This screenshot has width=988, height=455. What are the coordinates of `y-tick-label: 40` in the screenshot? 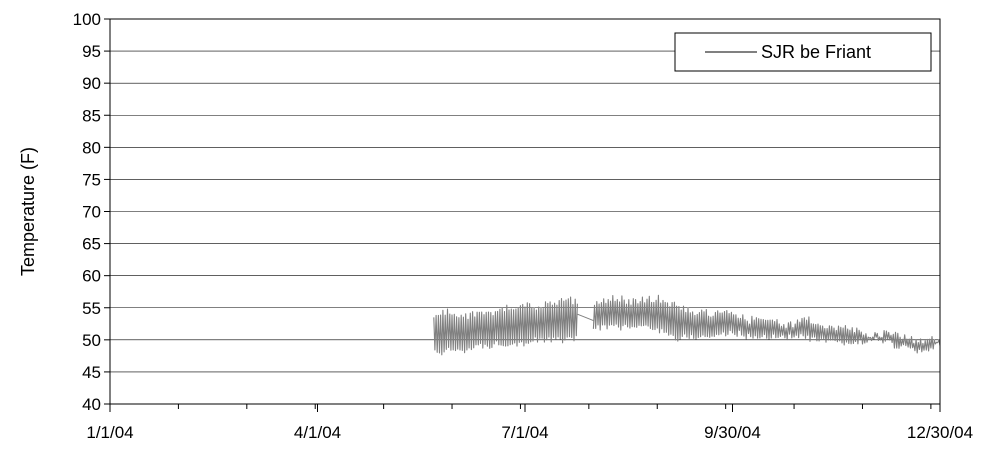 It's located at (91, 404).